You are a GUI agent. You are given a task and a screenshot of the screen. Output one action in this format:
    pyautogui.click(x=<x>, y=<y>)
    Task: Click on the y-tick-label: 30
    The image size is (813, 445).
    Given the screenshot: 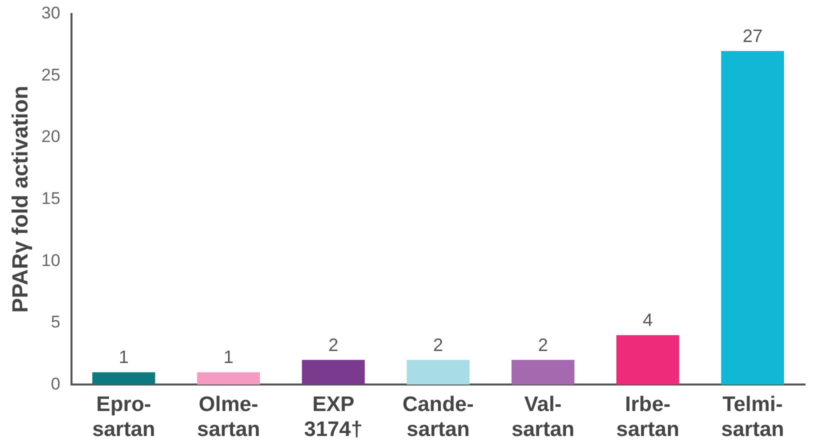 What is the action you would take?
    pyautogui.click(x=50, y=13)
    